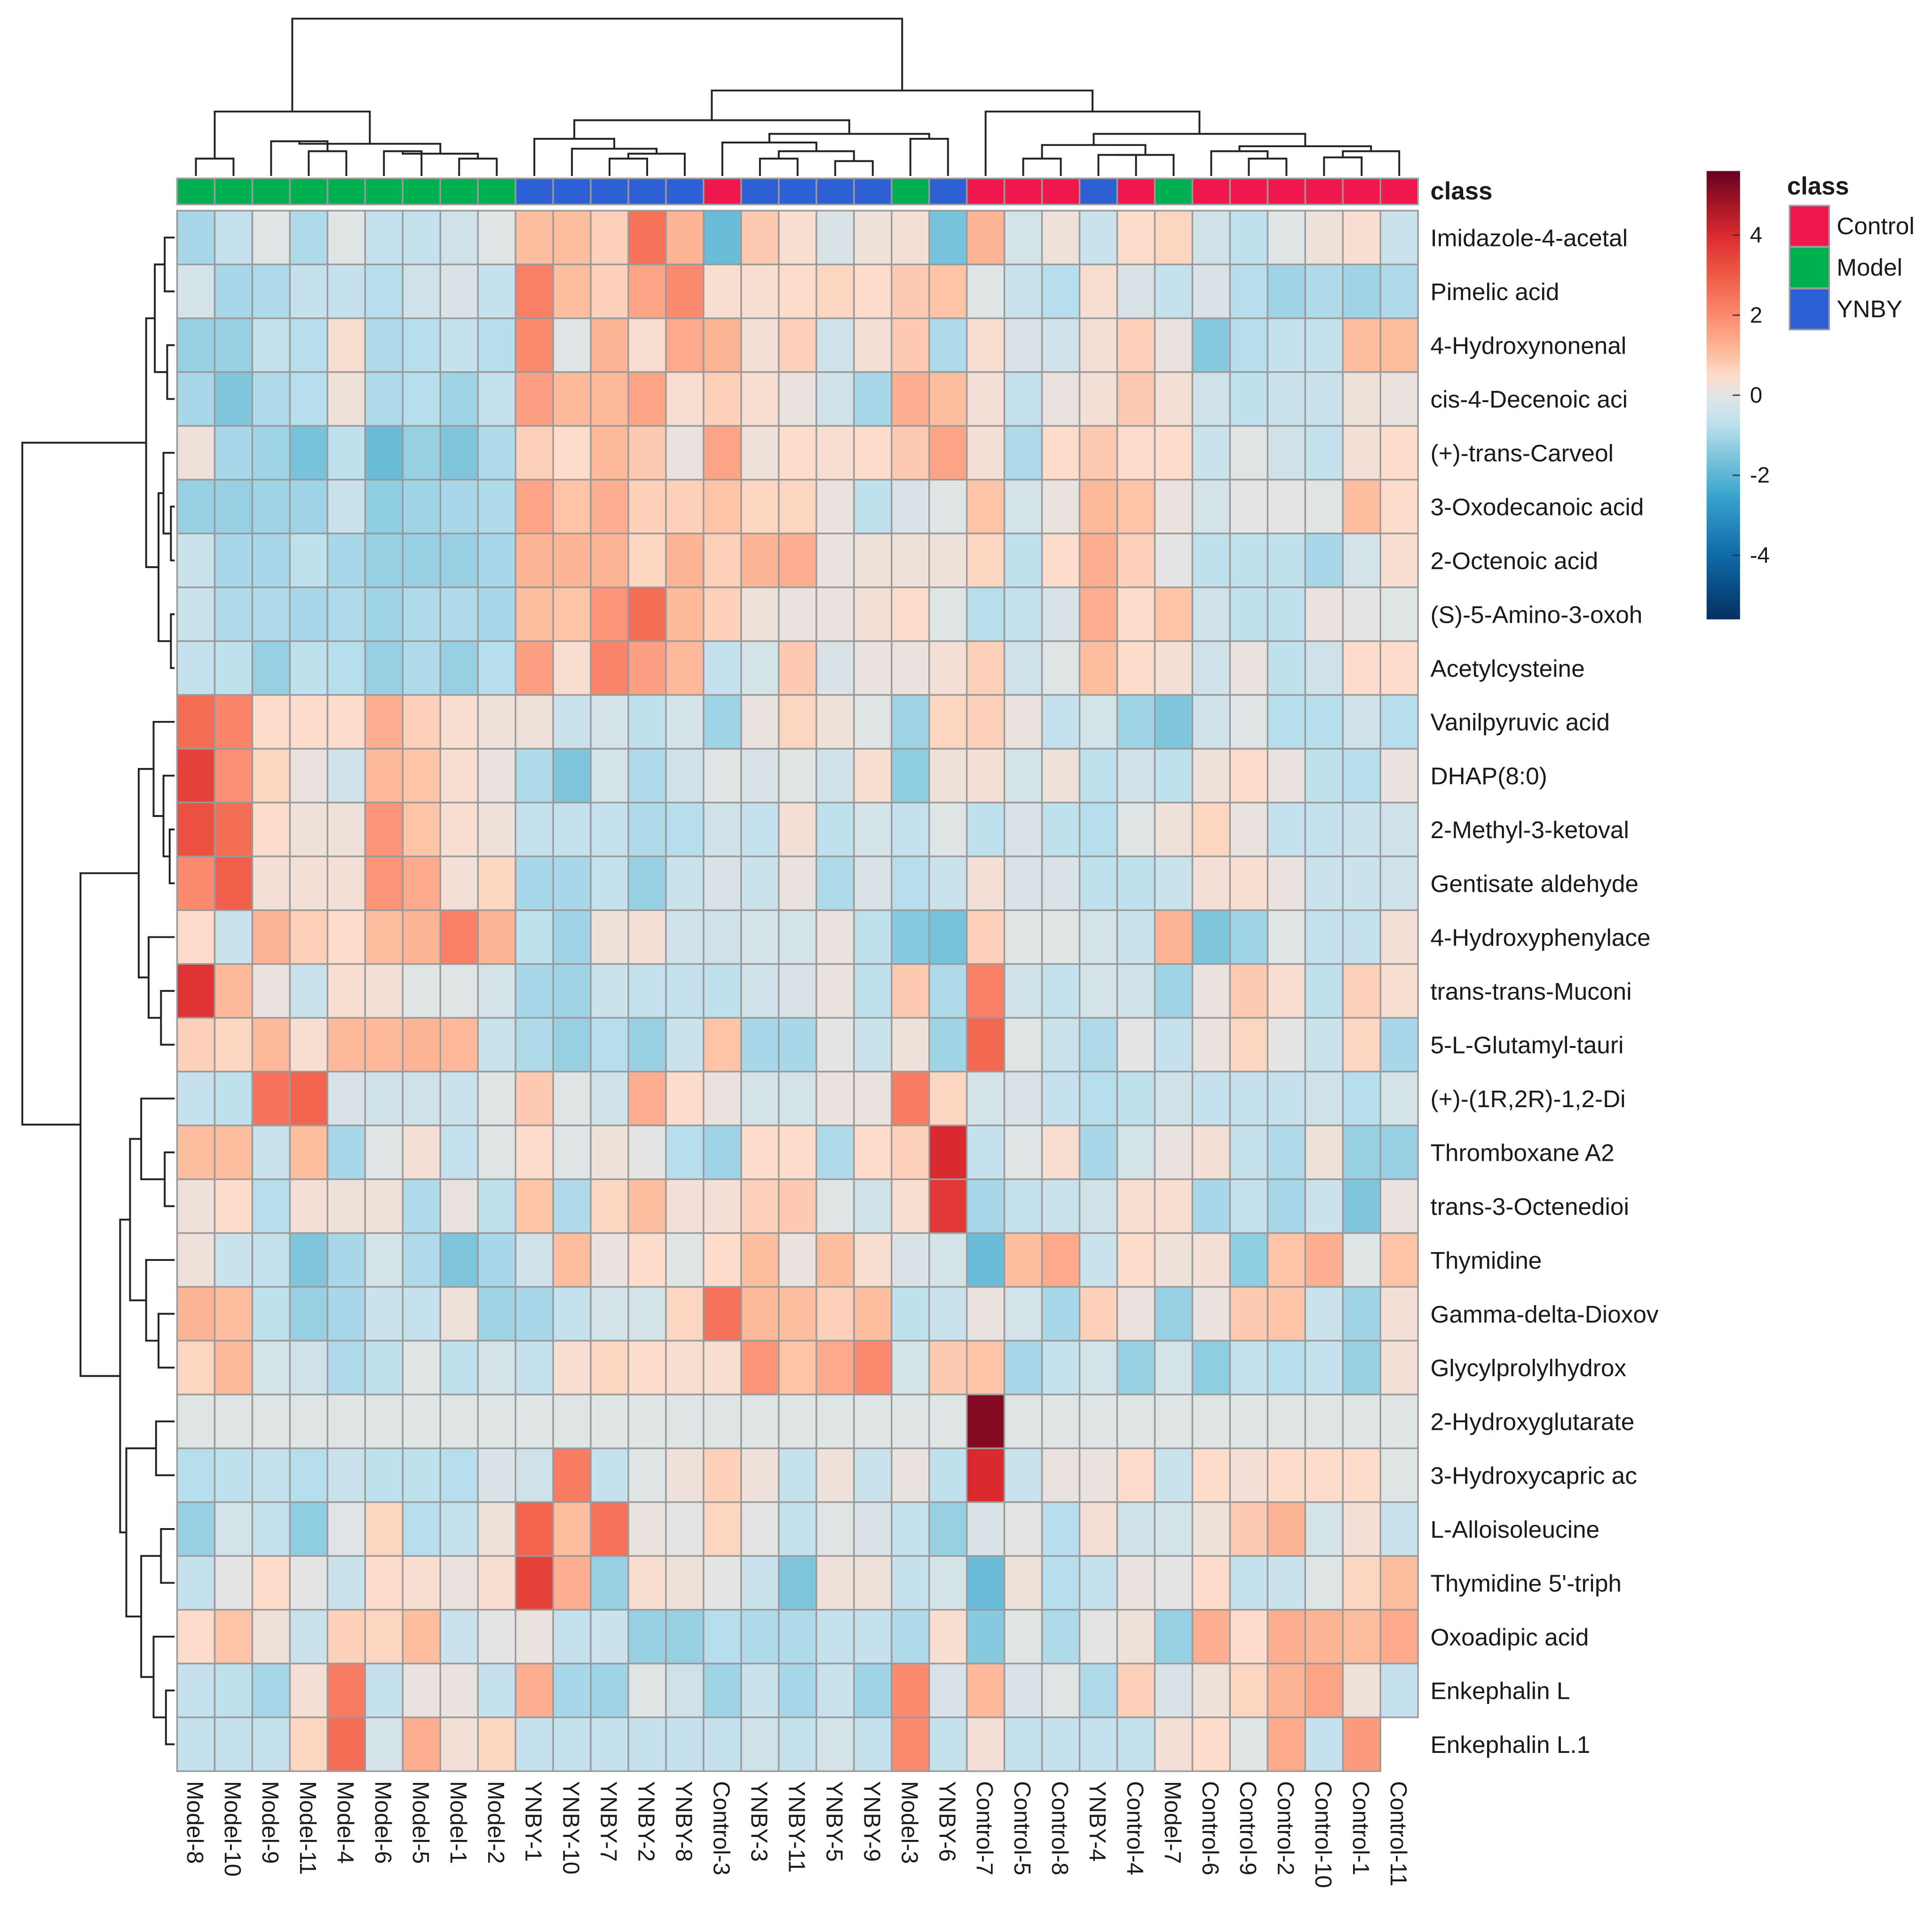  What do you see at coordinates (1530, 1207) in the screenshot?
I see `row-label: trans-3-Octenedioi` at bounding box center [1530, 1207].